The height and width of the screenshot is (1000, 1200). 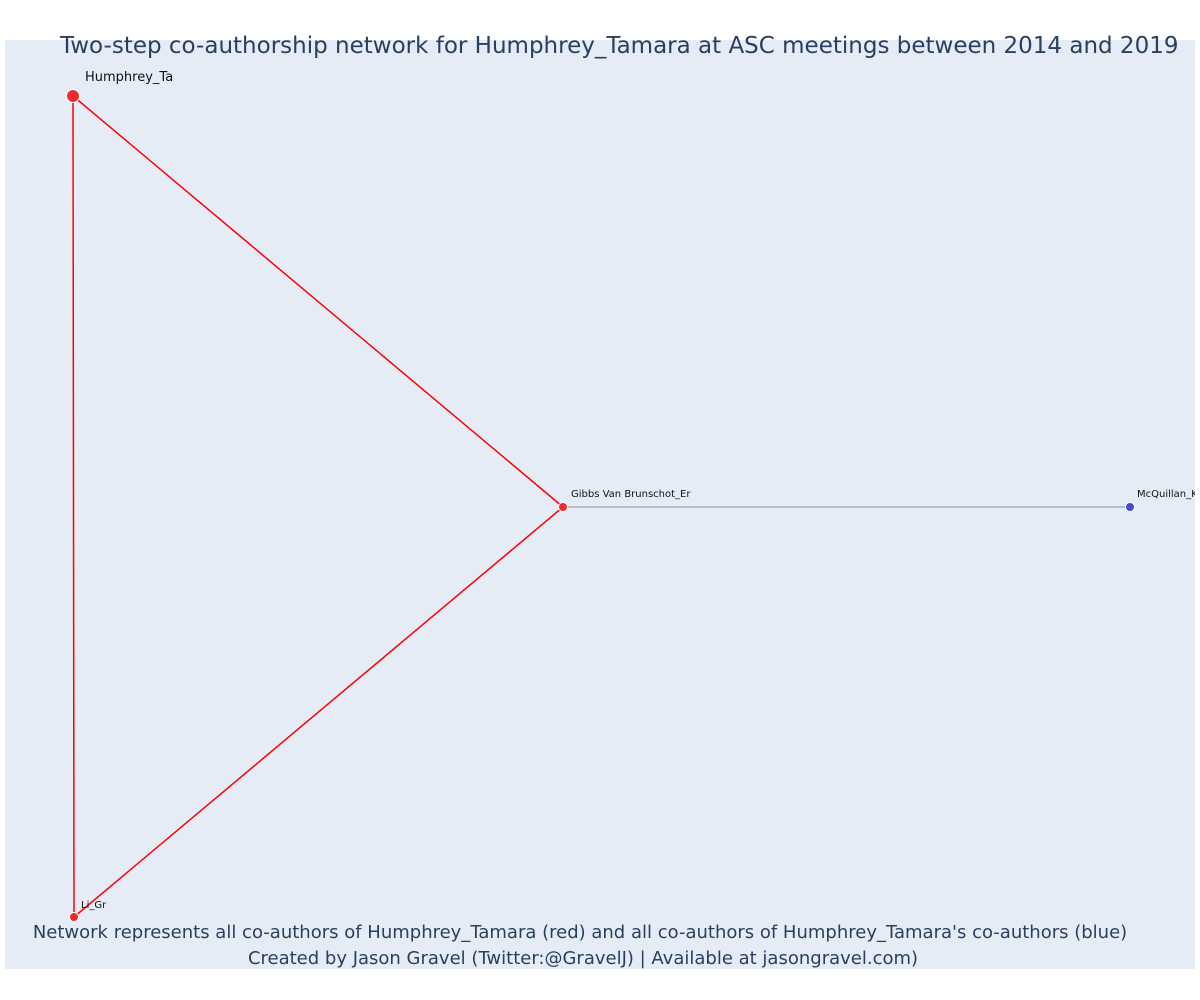 What do you see at coordinates (1130, 507) in the screenshot?
I see `node-mcquillan` at bounding box center [1130, 507].